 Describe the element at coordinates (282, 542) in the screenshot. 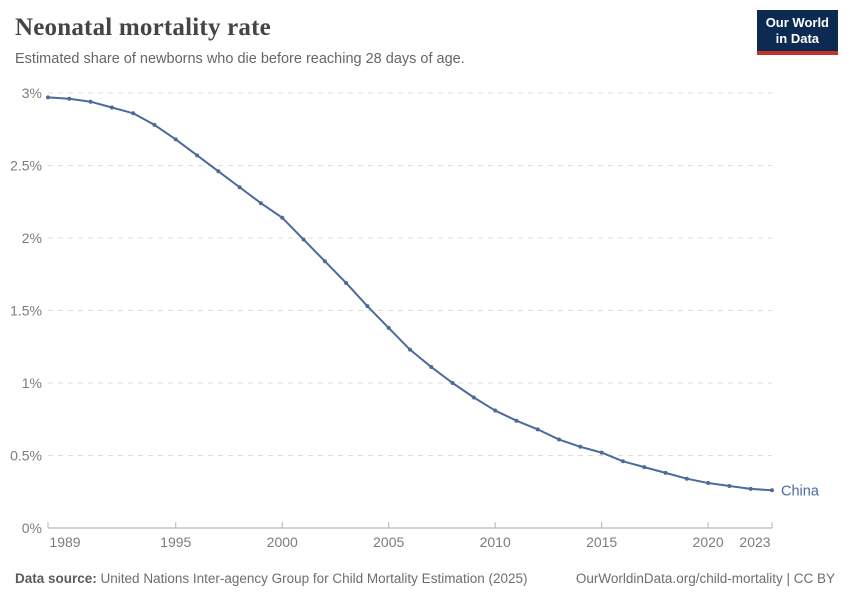

I see `x-tick-label: 2000` at that location.